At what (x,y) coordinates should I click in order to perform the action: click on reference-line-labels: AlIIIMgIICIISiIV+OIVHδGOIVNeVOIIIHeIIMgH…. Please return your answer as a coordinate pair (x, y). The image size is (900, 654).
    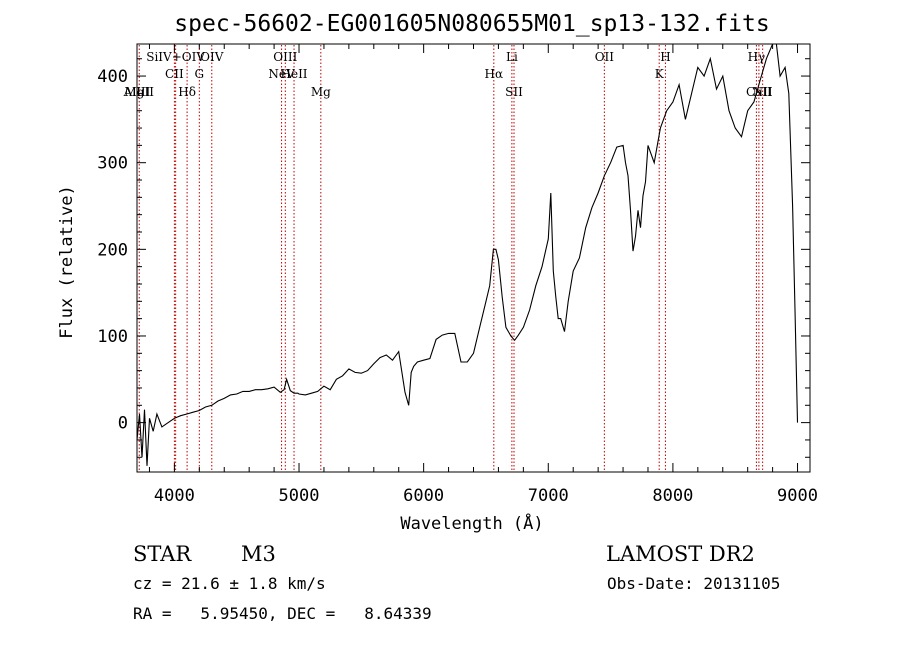
    Looking at the image, I should click on (448, 74).